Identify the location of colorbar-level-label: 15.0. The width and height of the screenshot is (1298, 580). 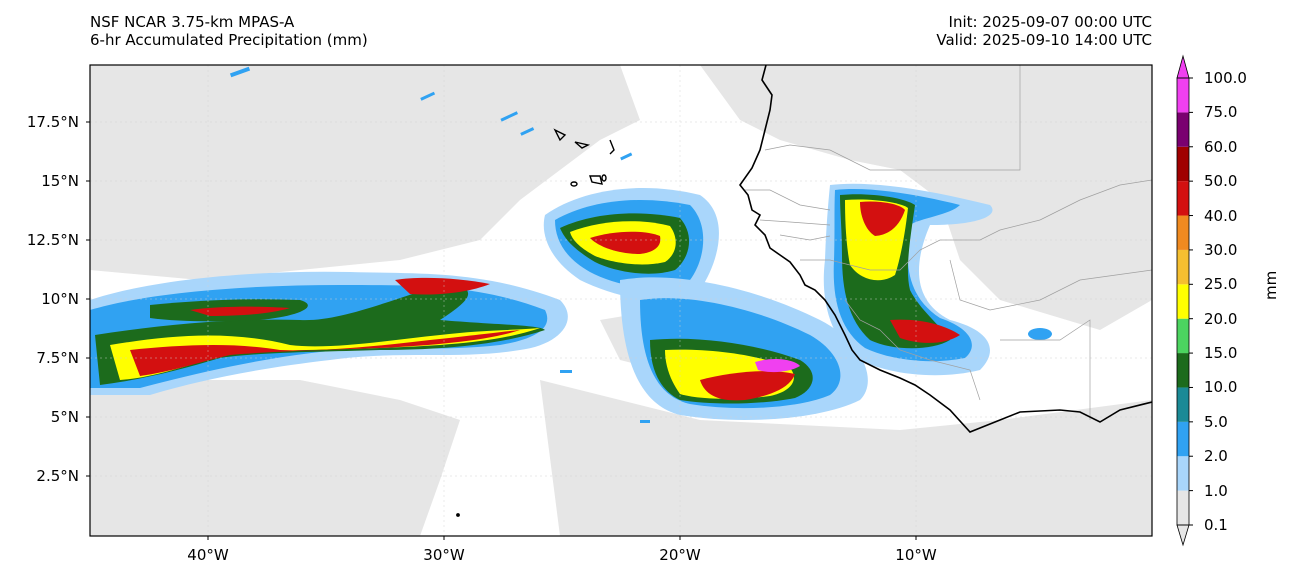
(1221, 353).